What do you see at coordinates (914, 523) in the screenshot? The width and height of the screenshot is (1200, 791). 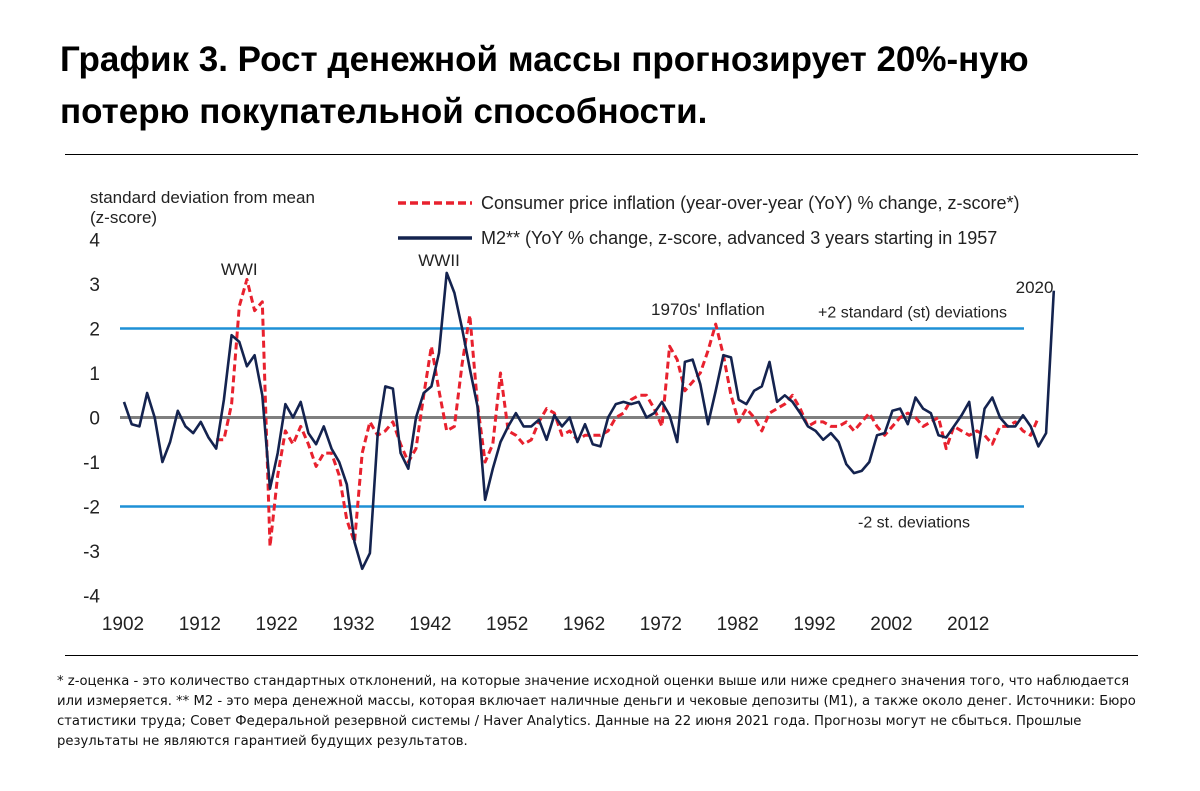 I see `minus-2-sd-label: -2 st. deviations` at bounding box center [914, 523].